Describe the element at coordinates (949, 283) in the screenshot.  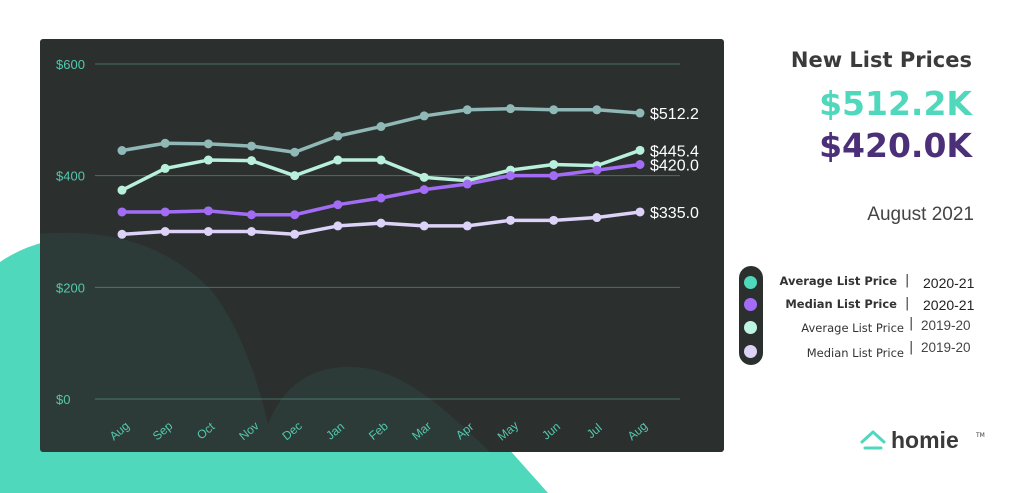
I see `legend-year-avg-2020-21: 2020-21` at that location.